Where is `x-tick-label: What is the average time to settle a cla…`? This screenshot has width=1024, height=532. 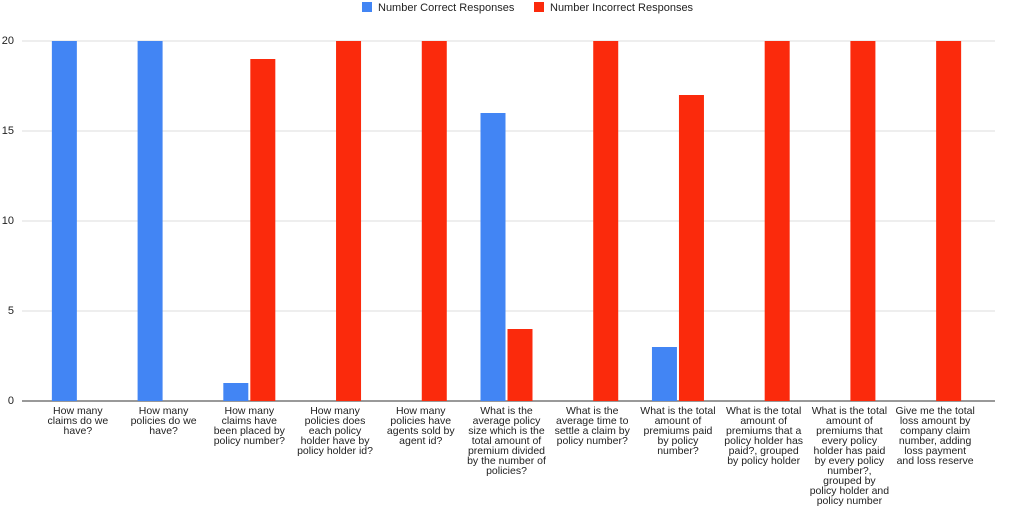 x-tick-label: What is the average time to settle a cla… is located at coordinates (592, 426).